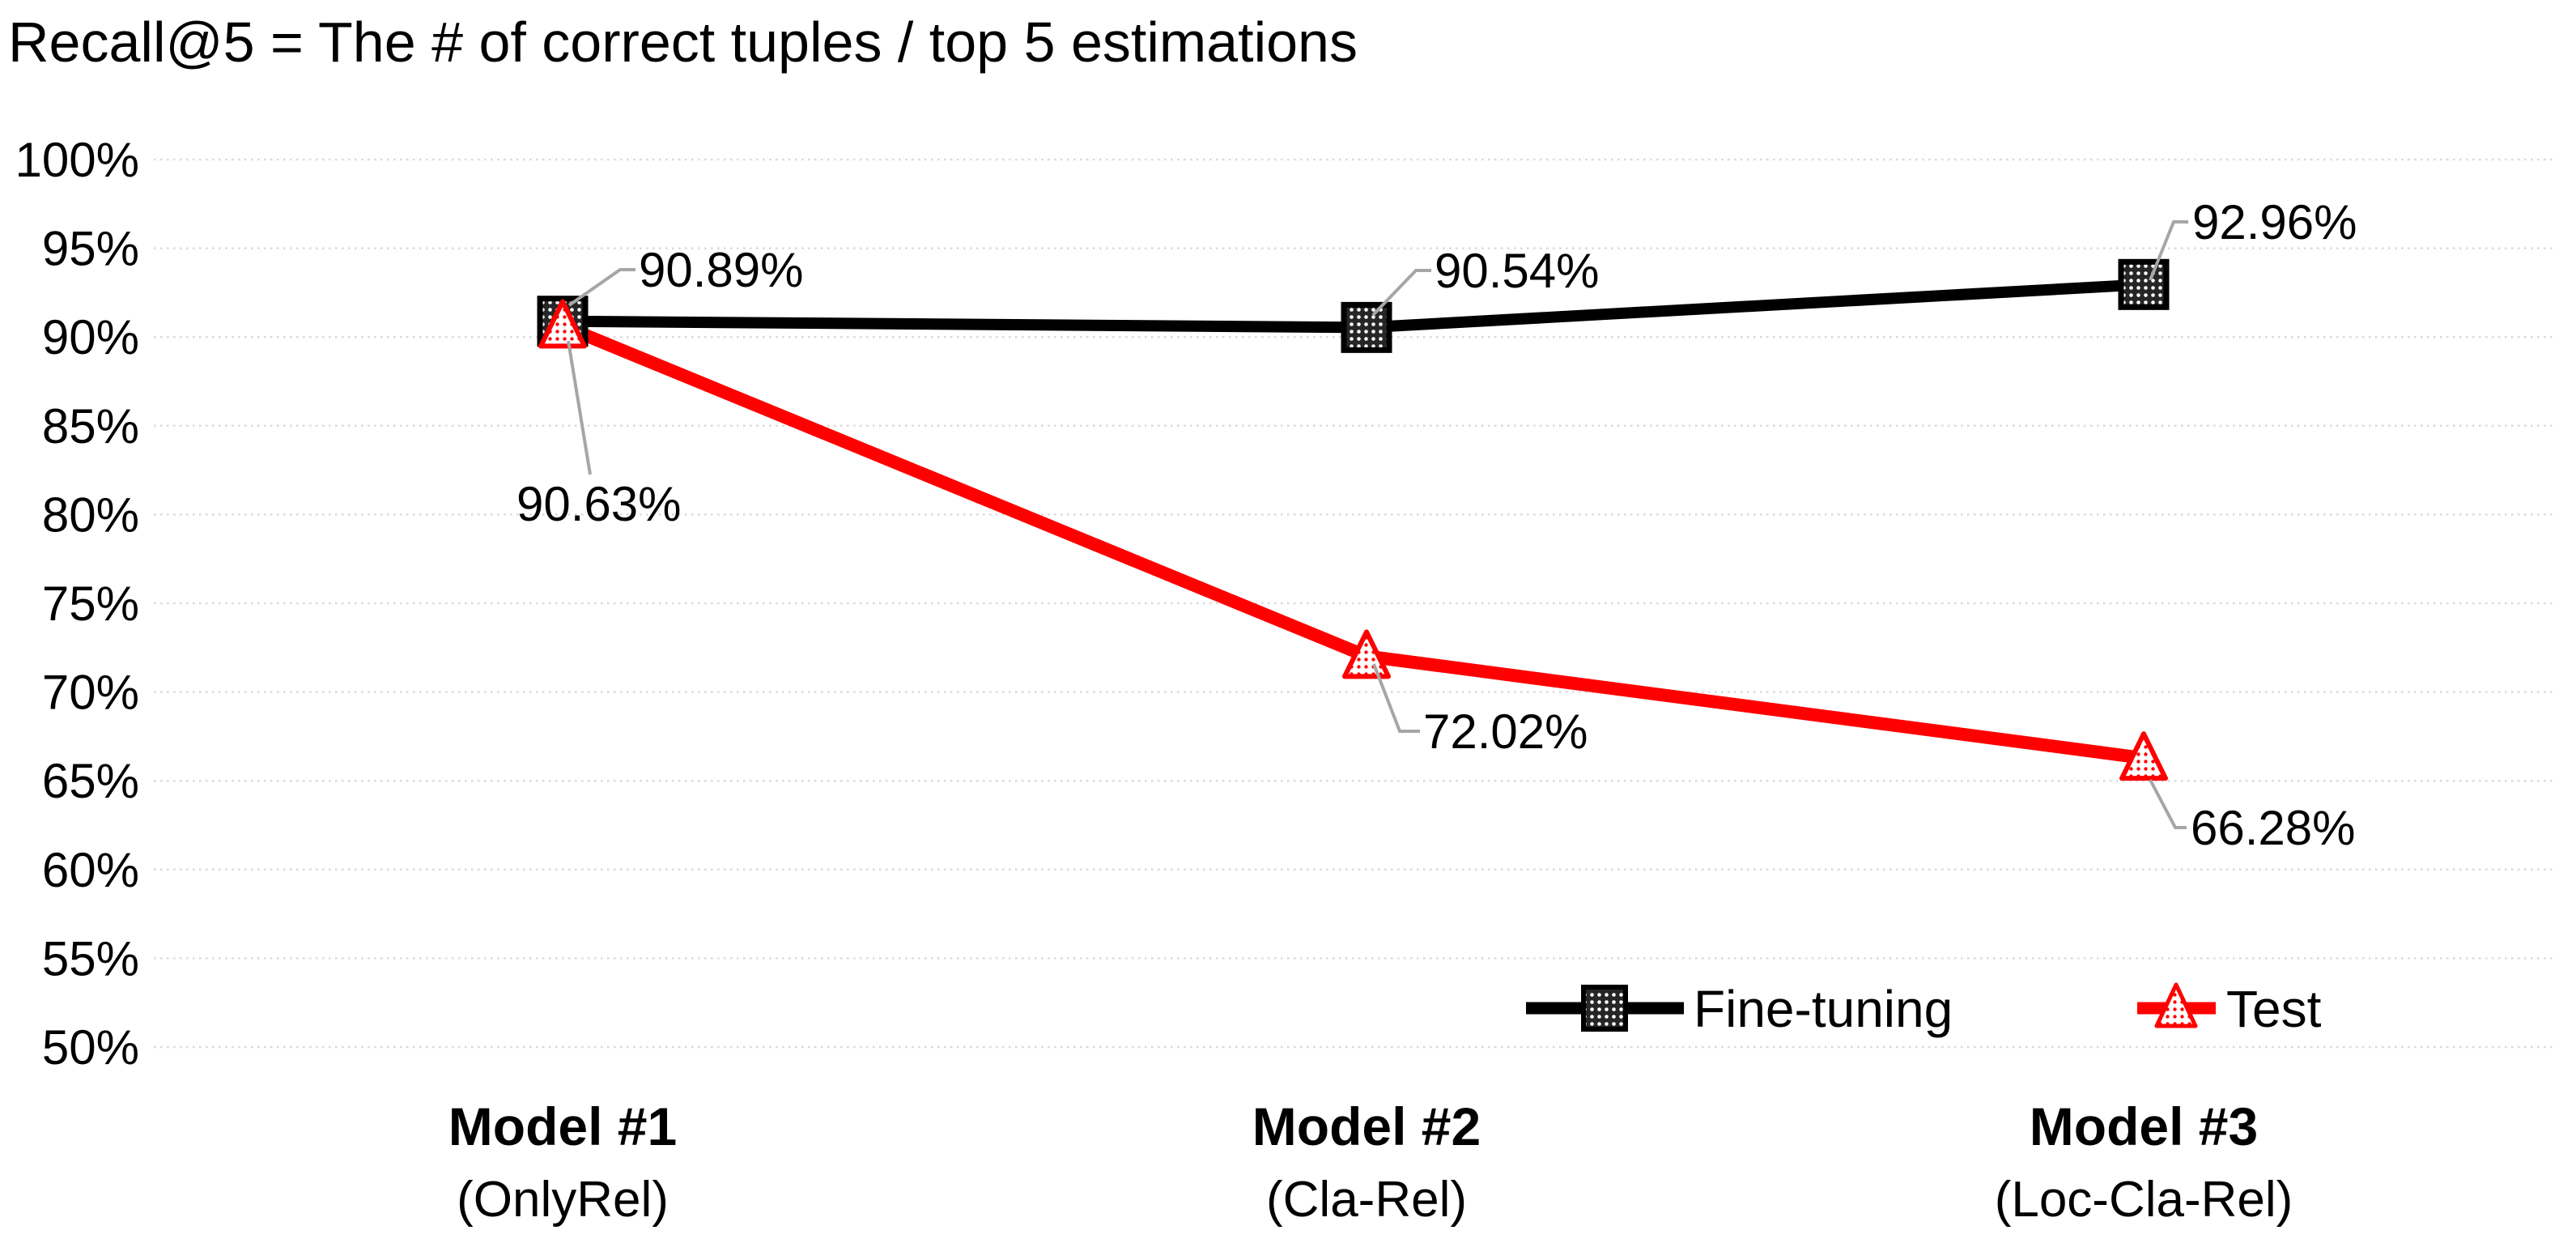 This screenshot has height=1243, width=2576. What do you see at coordinates (77, 160) in the screenshot?
I see `y-axis-tick-label: 100%` at bounding box center [77, 160].